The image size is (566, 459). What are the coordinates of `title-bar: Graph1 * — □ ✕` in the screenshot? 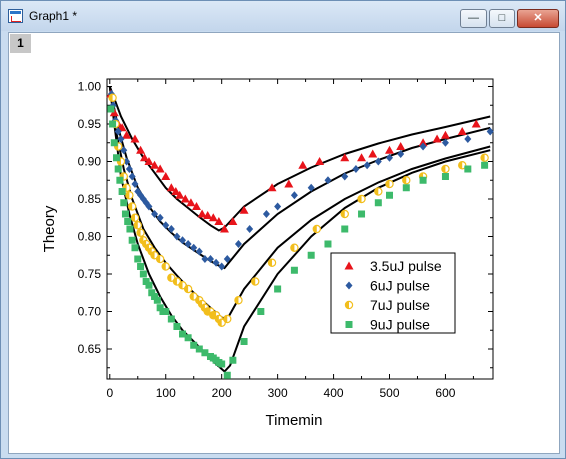 It's located at (283, 16).